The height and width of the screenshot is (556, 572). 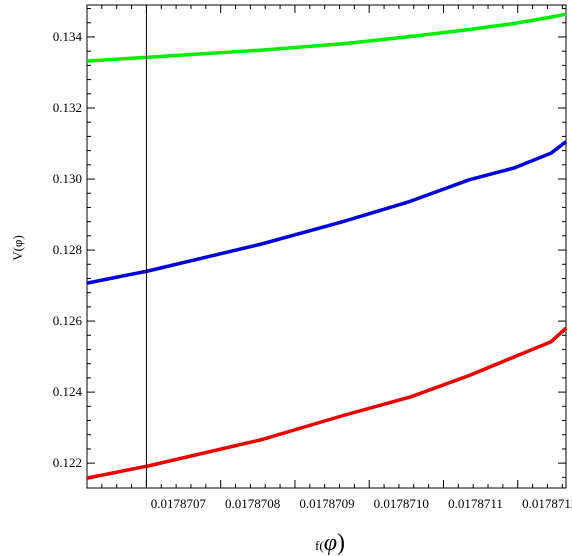 What do you see at coordinates (319, 545) in the screenshot?
I see `x-axis-label-prefix: f(` at bounding box center [319, 545].